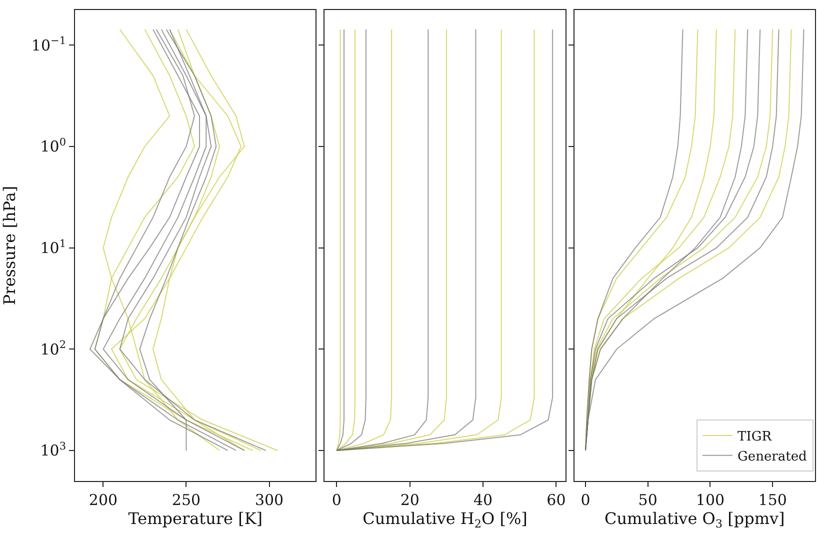 The height and width of the screenshot is (543, 817). Describe the element at coordinates (53, 450) in the screenshot. I see `y-tick-label: 10$^{3}$` at that location.